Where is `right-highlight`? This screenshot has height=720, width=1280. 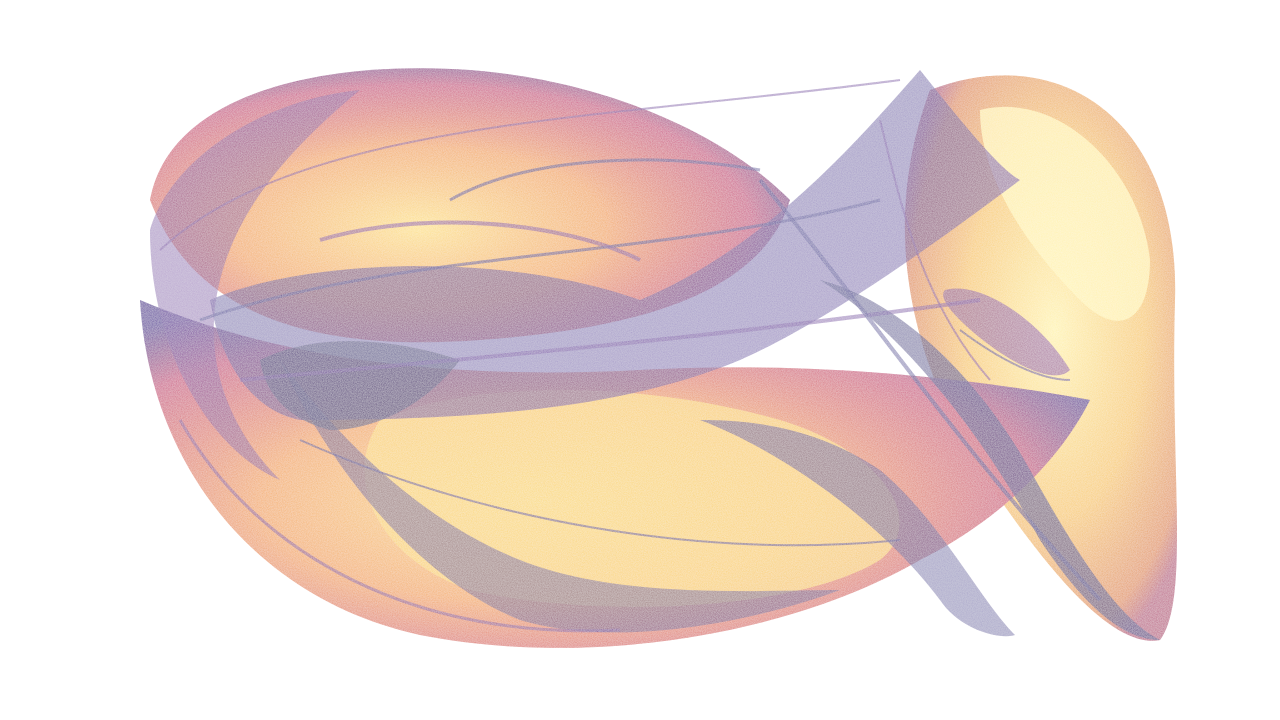
right-highlight is located at coordinates (1065, 213).